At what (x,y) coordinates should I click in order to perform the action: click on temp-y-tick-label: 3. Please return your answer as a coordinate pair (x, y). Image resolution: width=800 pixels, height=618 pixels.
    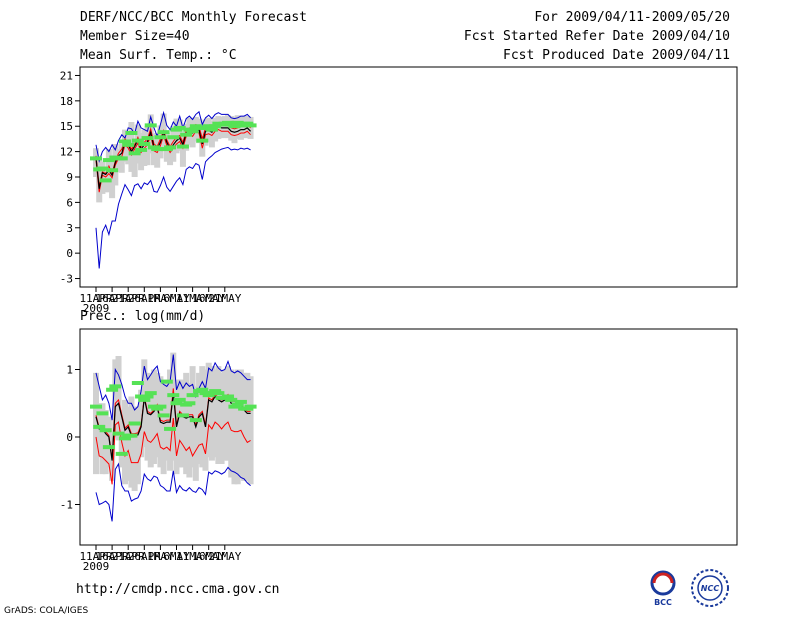
    Looking at the image, I should click on (69, 228).